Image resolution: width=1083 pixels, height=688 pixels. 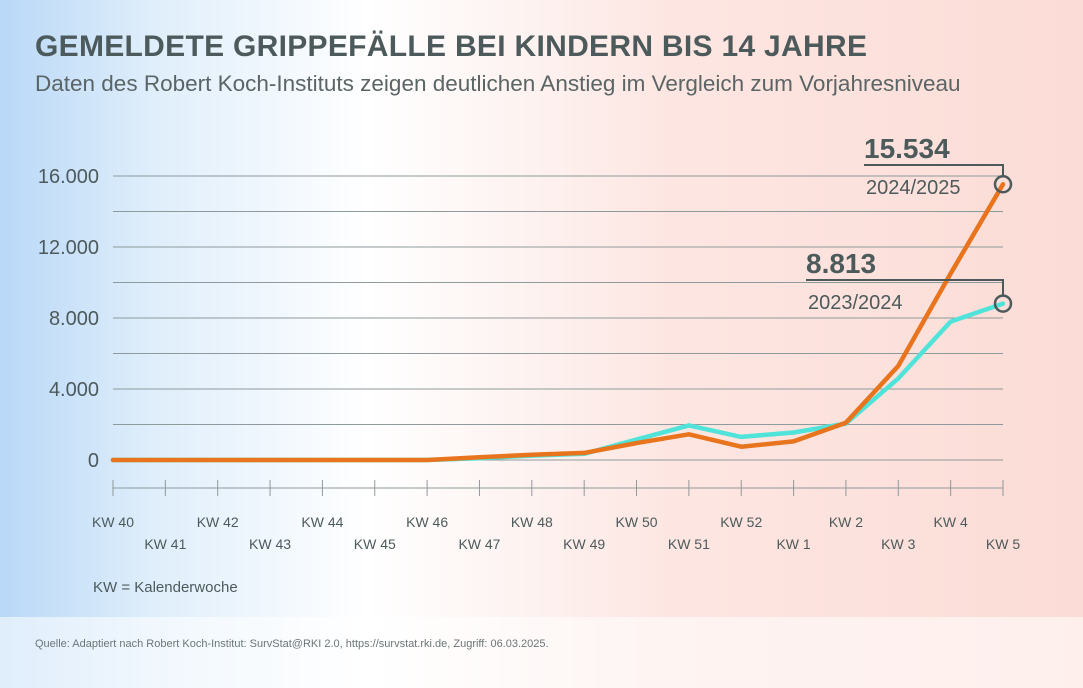 What do you see at coordinates (218, 522) in the screenshot?
I see `x-tick-label: KW 42` at bounding box center [218, 522].